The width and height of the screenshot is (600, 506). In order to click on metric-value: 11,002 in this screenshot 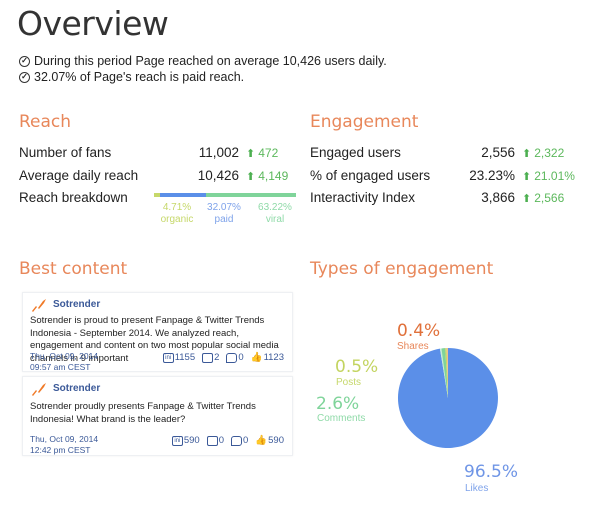, I will do `click(218, 152)`.